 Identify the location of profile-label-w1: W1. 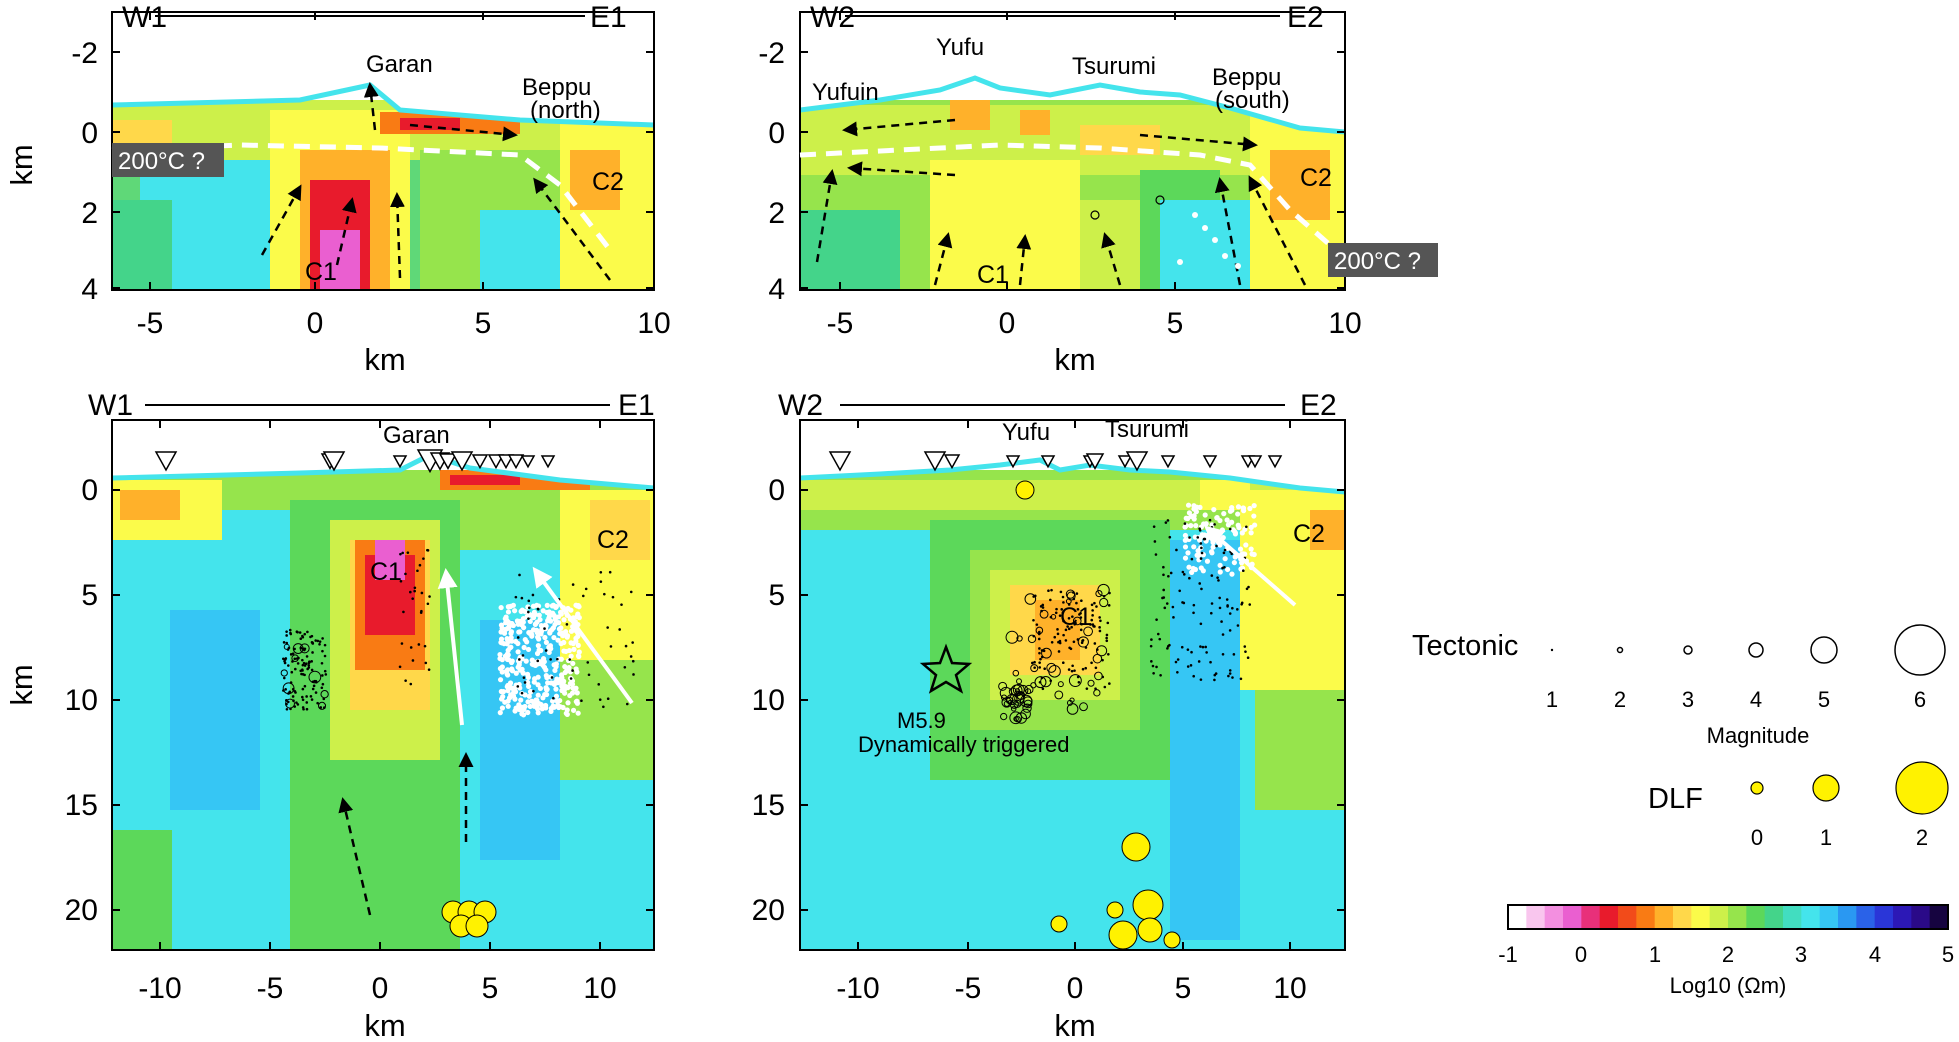
(144, 17).